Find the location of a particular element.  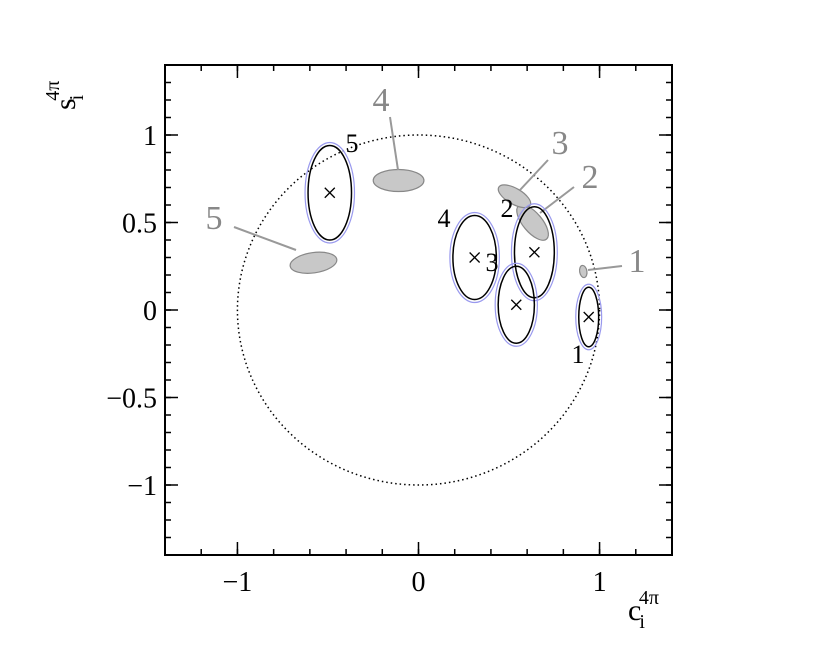

y-tick-label: −0.5 is located at coordinates (131, 399).